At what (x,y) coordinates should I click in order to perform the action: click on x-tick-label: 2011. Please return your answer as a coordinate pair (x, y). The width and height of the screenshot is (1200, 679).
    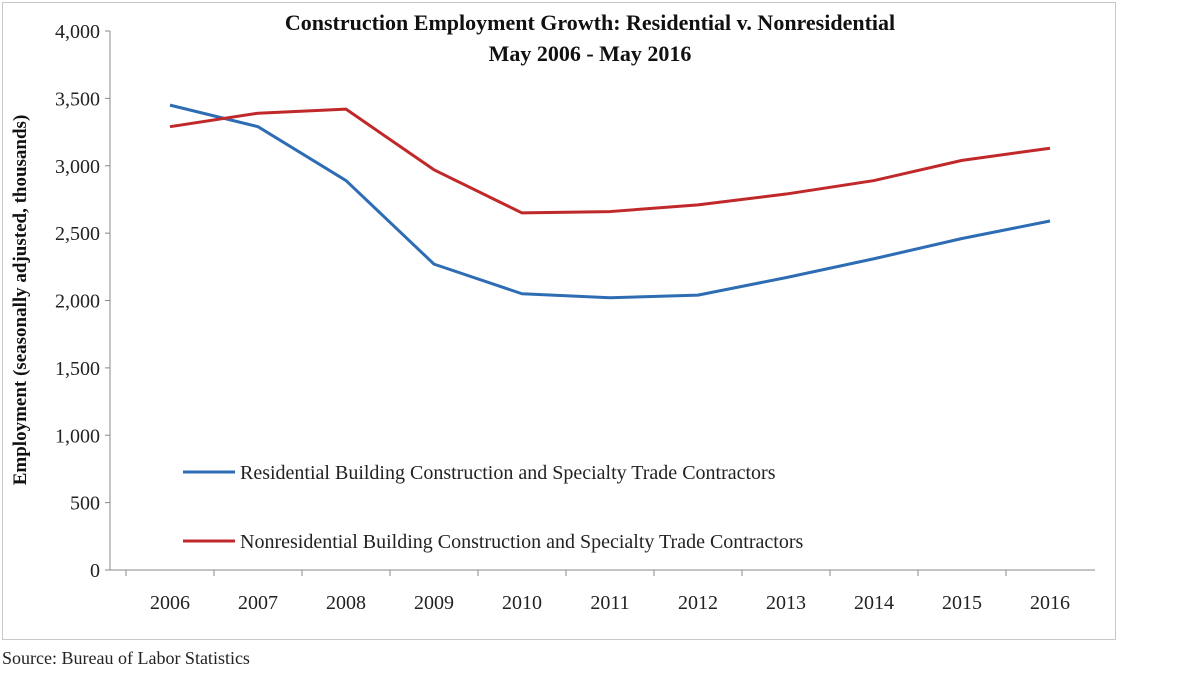
    Looking at the image, I should click on (609, 603).